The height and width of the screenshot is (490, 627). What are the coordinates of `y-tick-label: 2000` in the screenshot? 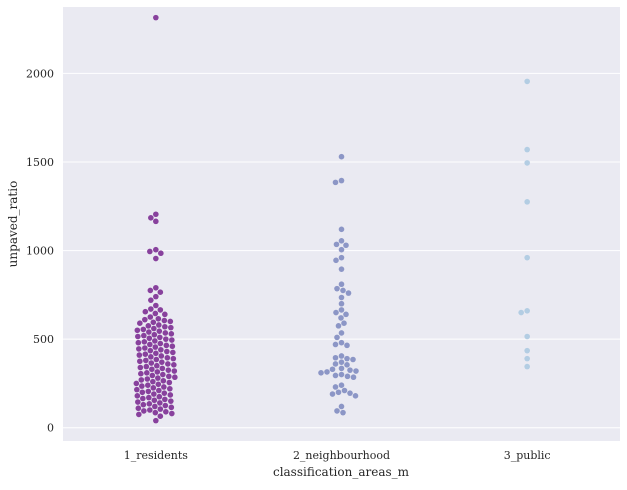 It's located at (40, 73).